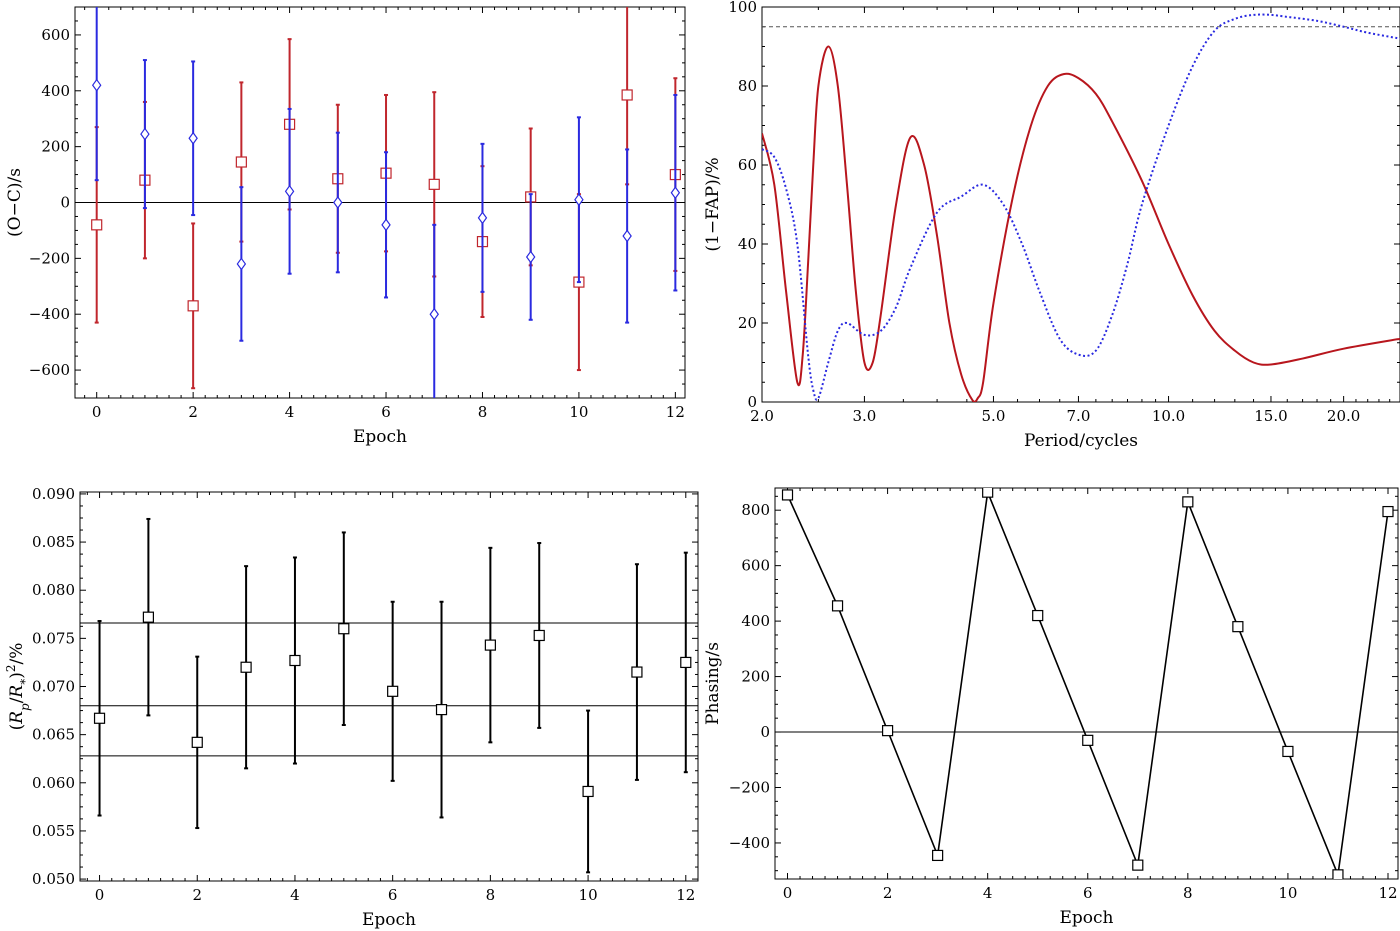  I want to click on x-tick-label: 20.0, so click(1343, 416).